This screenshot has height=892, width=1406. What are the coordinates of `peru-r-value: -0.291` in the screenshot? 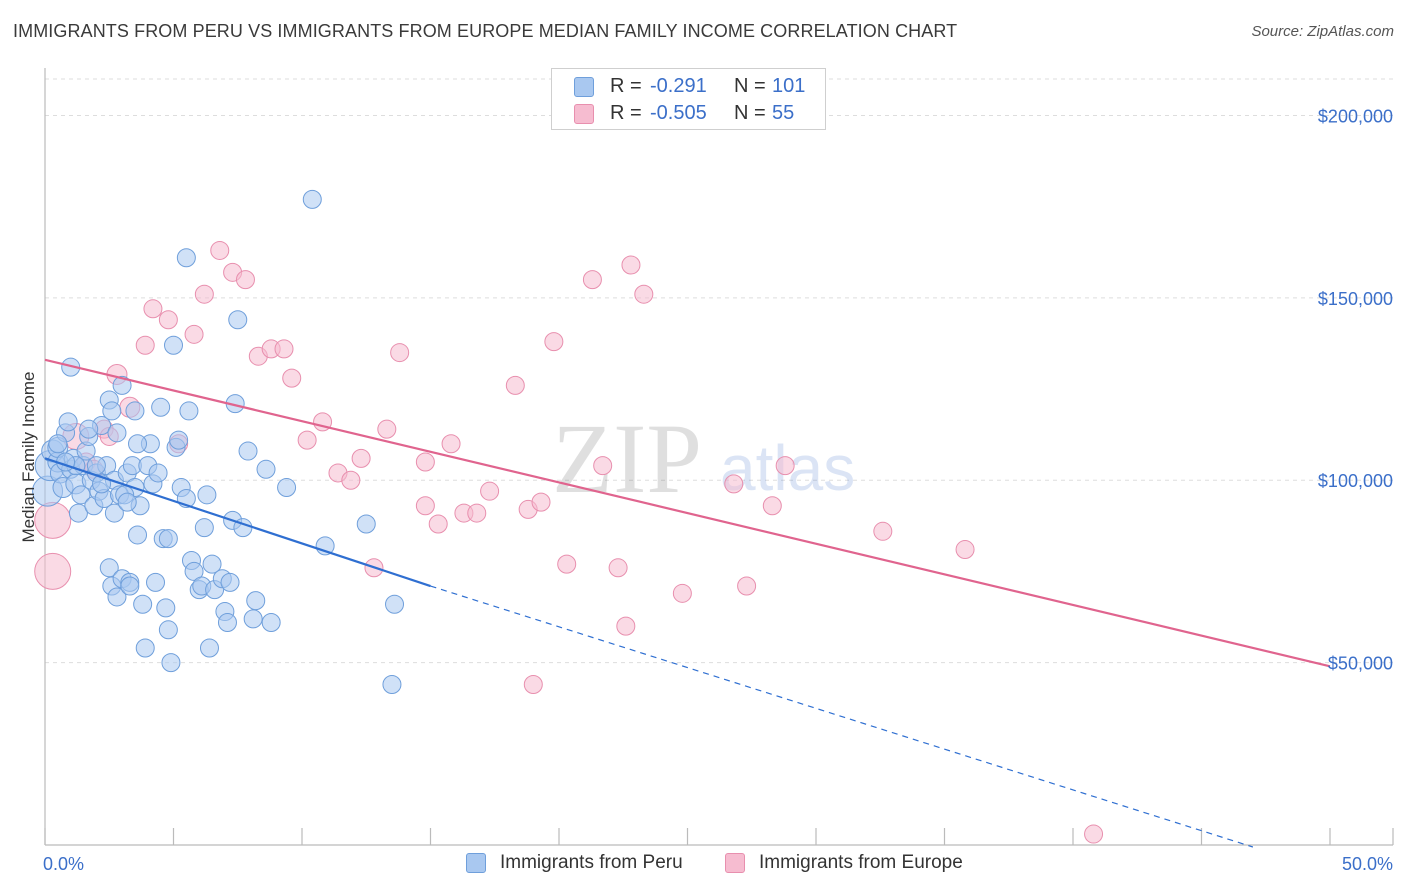 It's located at (678, 86).